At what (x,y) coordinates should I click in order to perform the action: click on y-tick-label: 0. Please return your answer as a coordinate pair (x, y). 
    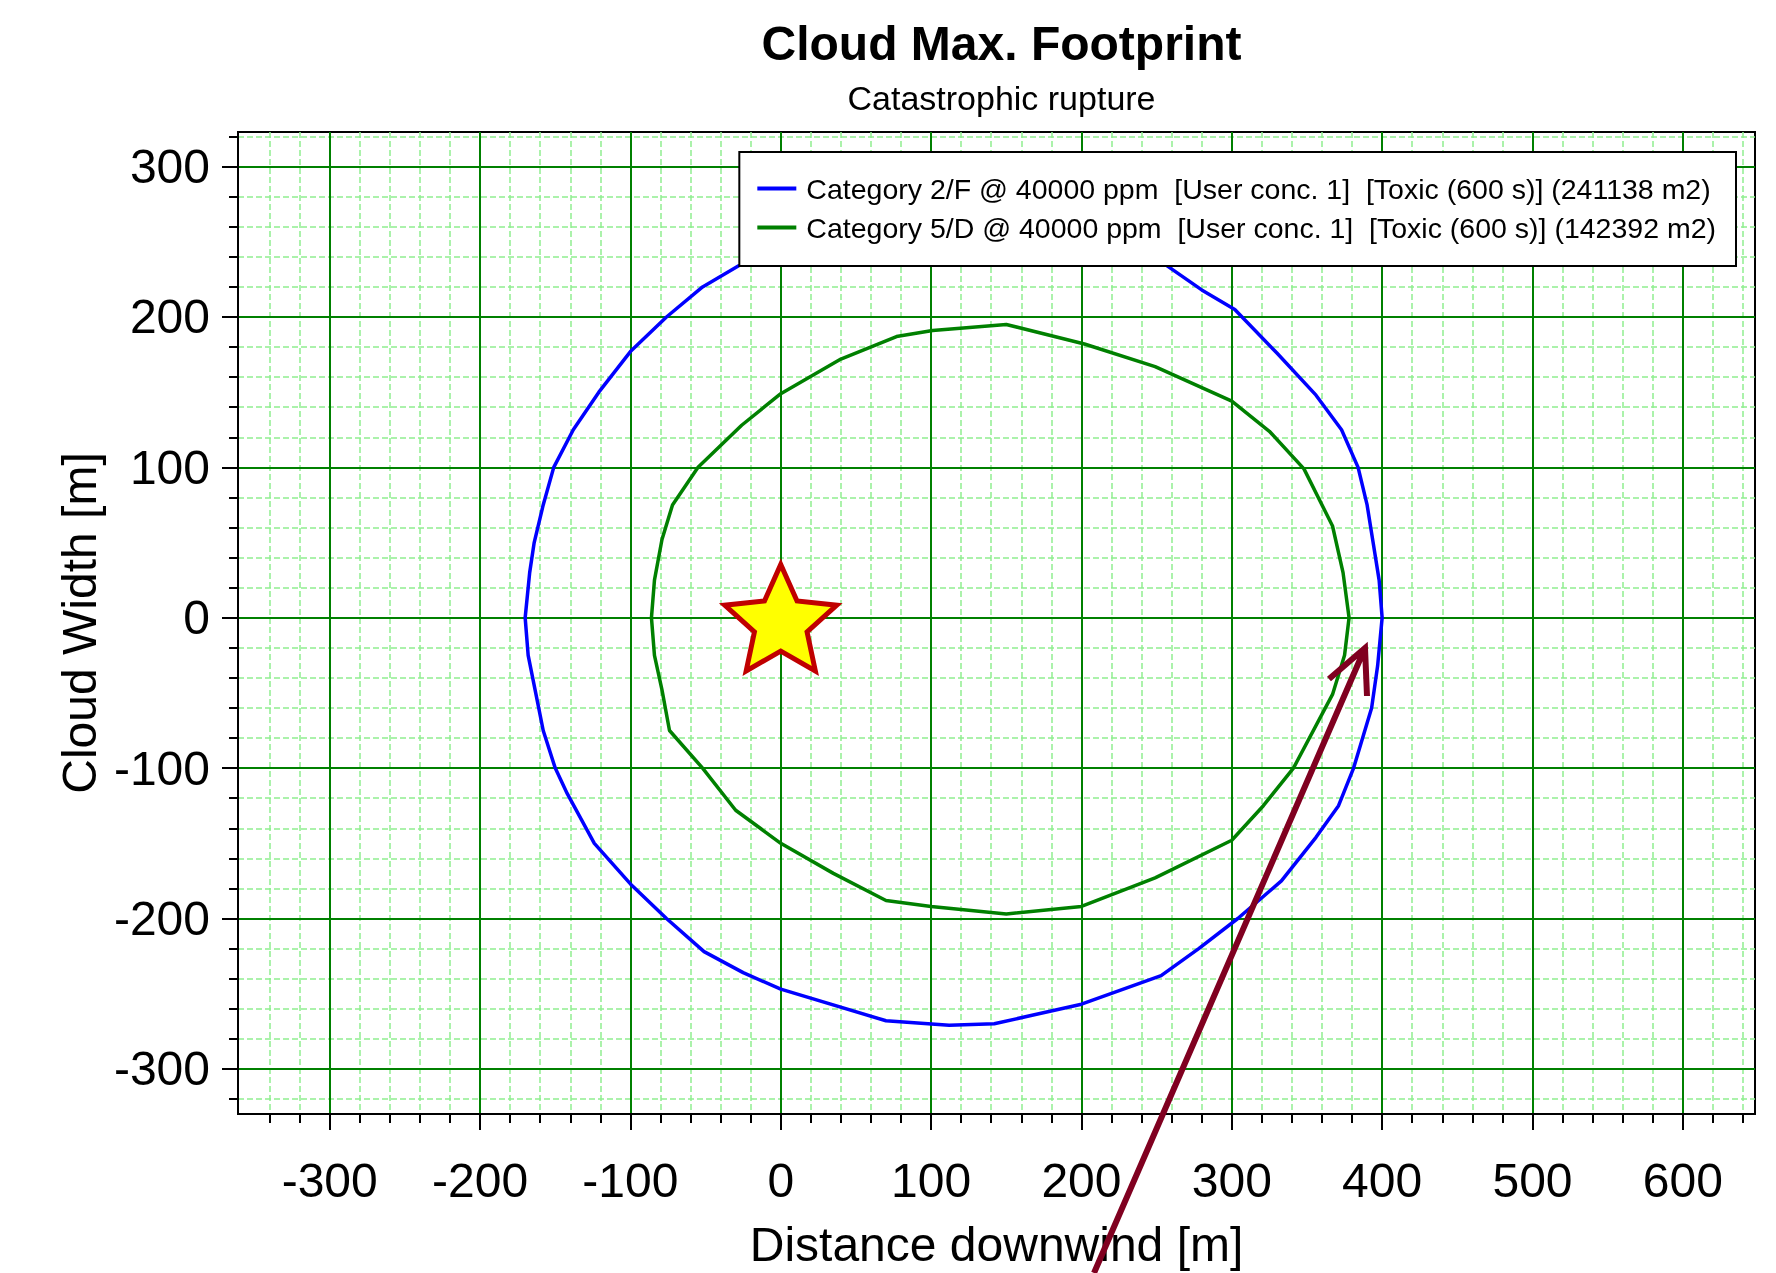
    Looking at the image, I should click on (196, 618).